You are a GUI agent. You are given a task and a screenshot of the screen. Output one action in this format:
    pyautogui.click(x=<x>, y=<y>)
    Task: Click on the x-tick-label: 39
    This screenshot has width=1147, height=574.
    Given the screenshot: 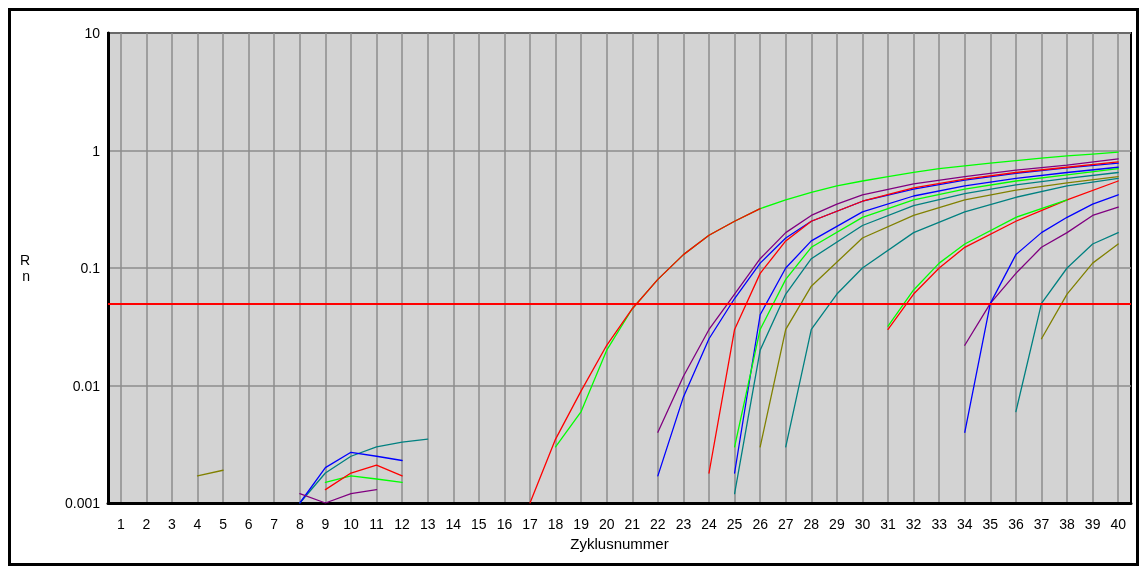 What is the action you would take?
    pyautogui.click(x=1092, y=524)
    